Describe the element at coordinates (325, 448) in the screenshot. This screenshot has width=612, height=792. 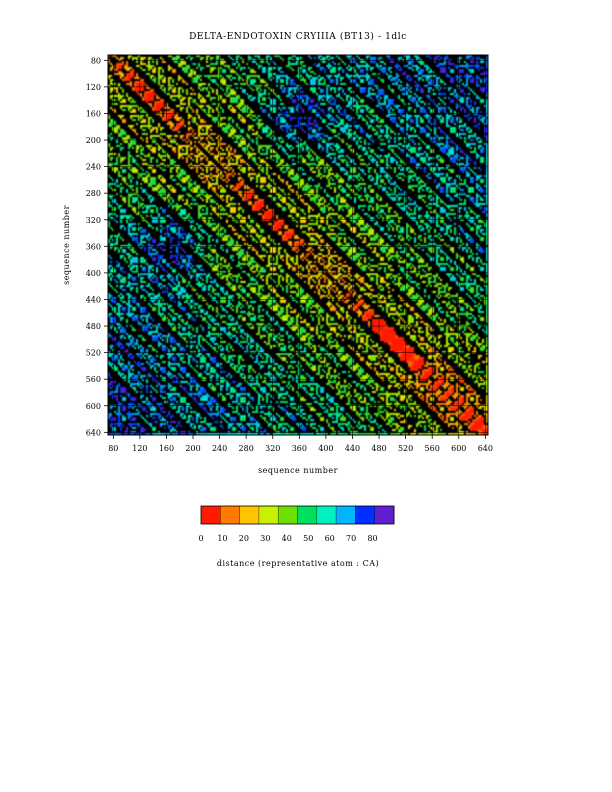
I see `x-tick-label: 400` at that location.